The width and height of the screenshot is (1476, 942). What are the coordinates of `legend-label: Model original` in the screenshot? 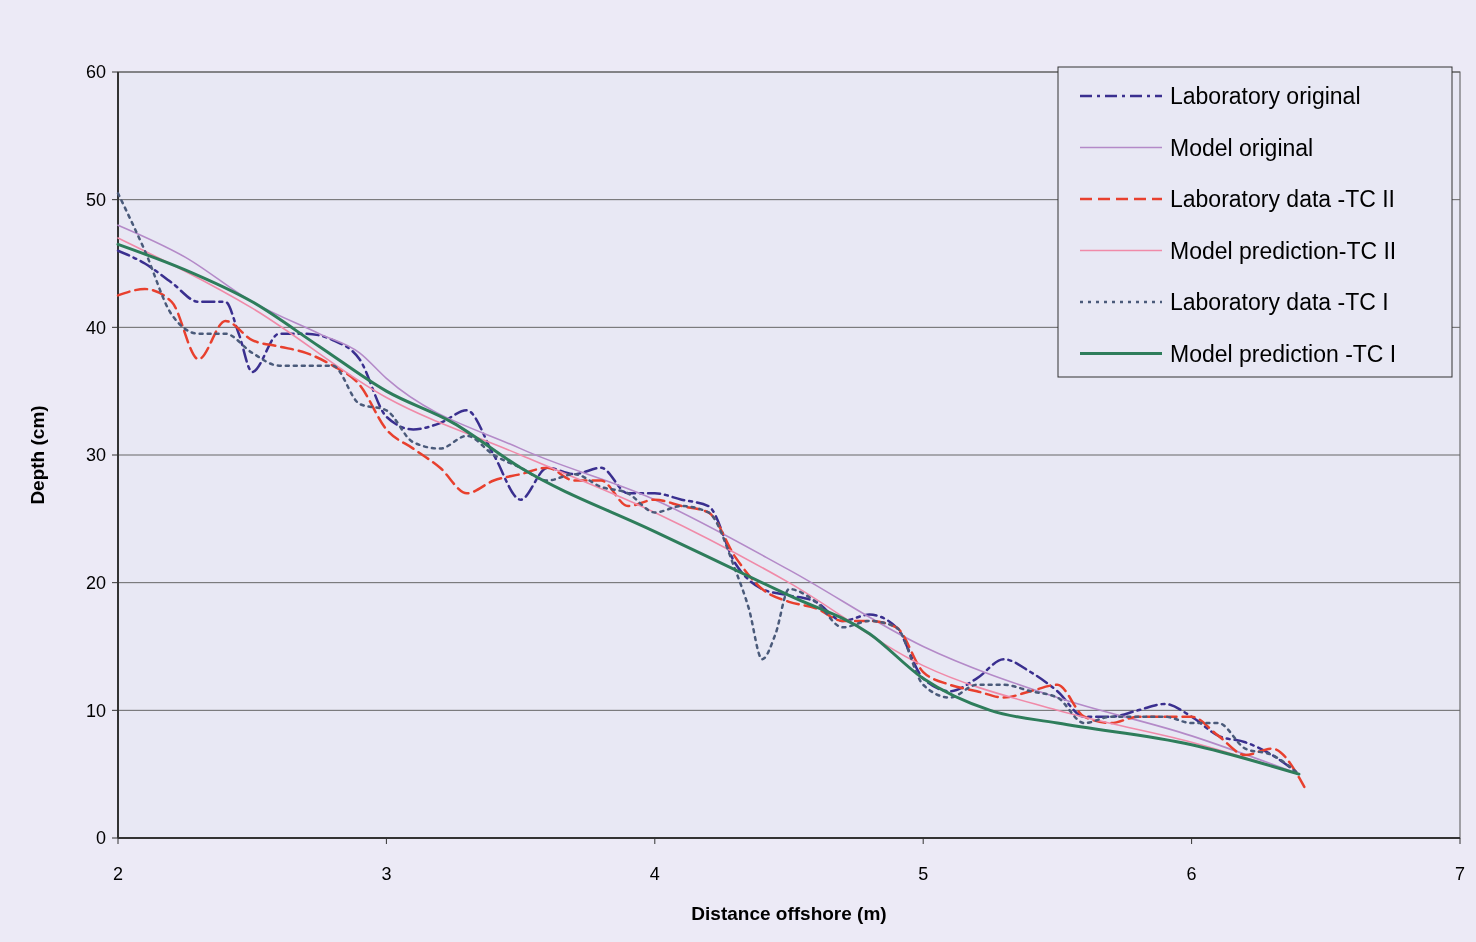 It's located at (1242, 147).